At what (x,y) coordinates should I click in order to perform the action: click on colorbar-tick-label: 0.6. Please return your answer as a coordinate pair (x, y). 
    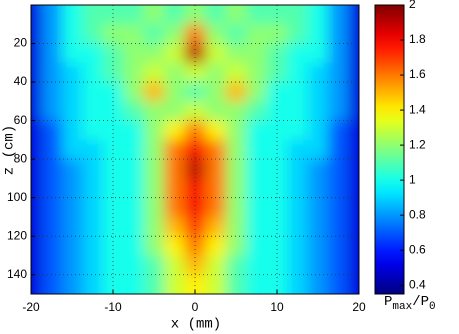
    Looking at the image, I should click on (417, 249).